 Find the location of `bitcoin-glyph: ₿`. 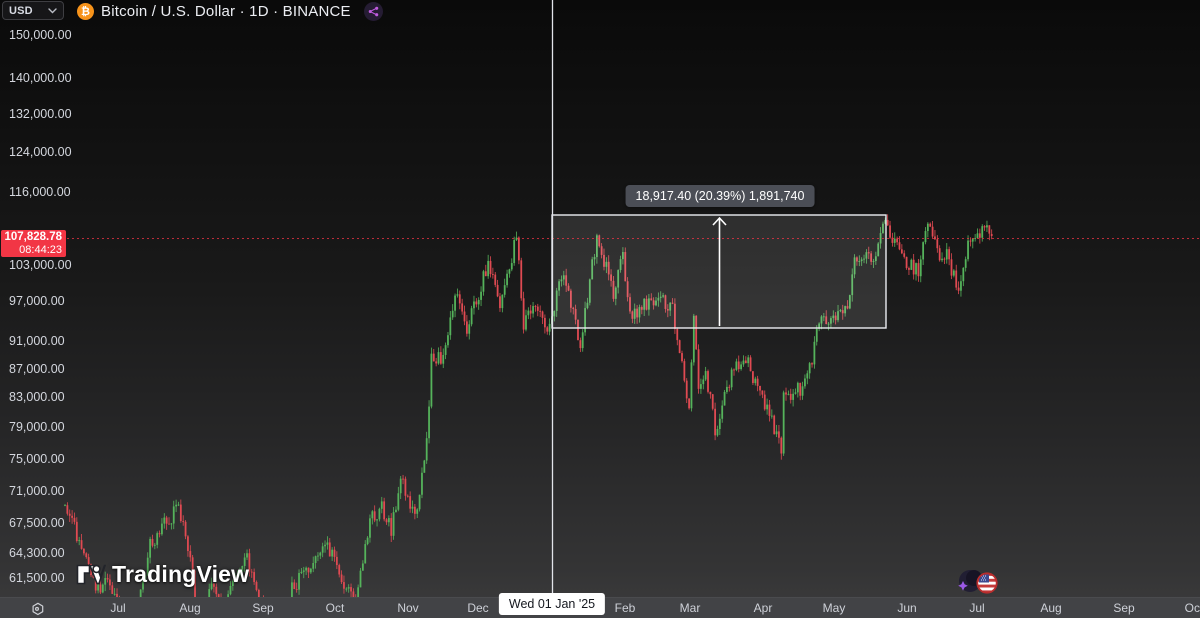

bitcoin-glyph: ₿ is located at coordinates (85, 11).